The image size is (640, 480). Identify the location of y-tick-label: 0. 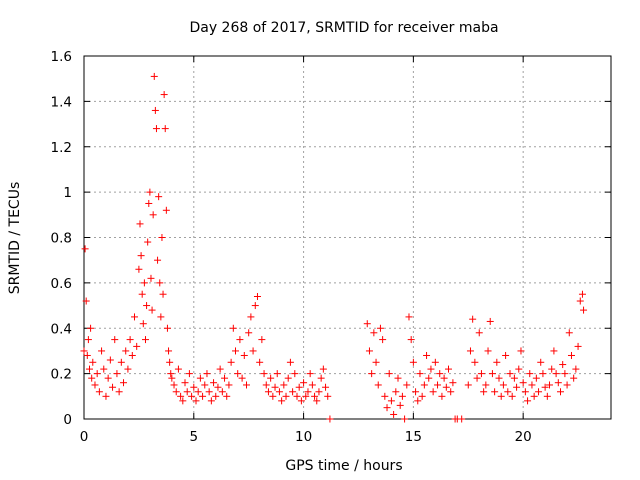
(67, 420).